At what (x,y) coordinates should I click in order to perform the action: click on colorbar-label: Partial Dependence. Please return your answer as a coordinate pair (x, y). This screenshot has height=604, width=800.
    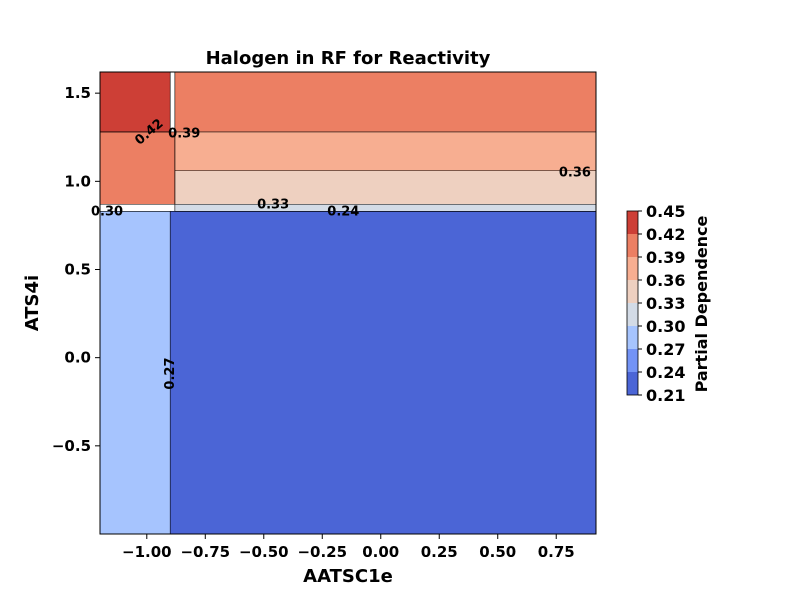
    Looking at the image, I should click on (701, 303).